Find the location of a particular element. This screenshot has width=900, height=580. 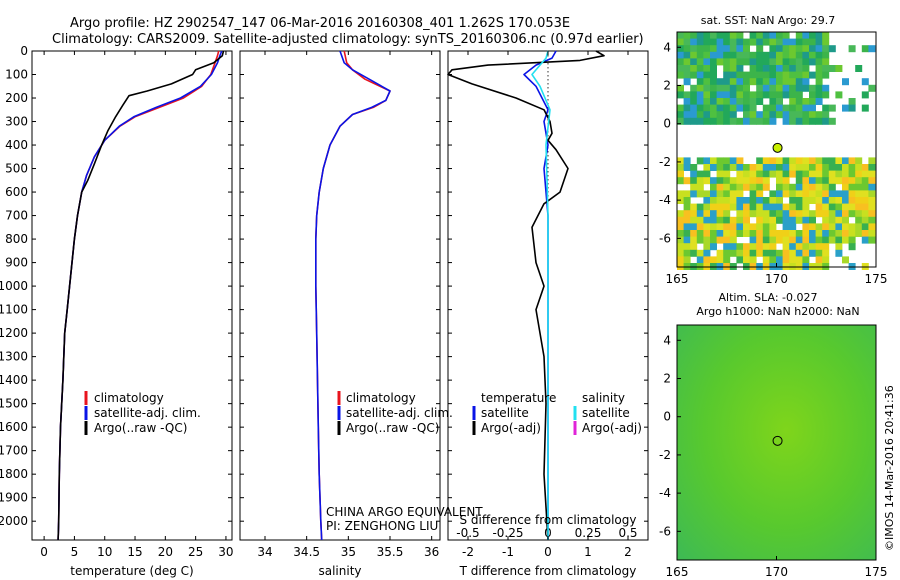

depth-tick-label: 1600 is located at coordinates (14, 427).